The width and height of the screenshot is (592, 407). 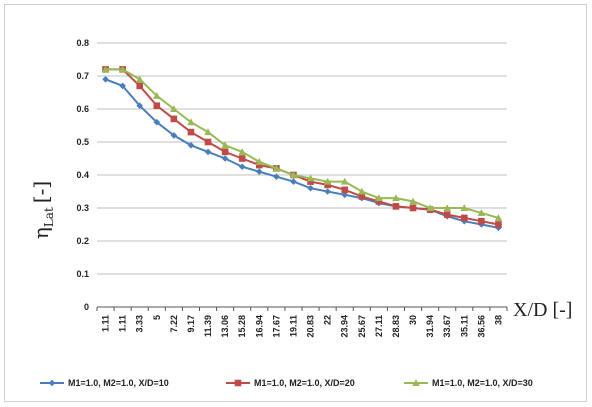 What do you see at coordinates (430, 326) in the screenshot?
I see `x-tick-label: 31.94` at bounding box center [430, 326].